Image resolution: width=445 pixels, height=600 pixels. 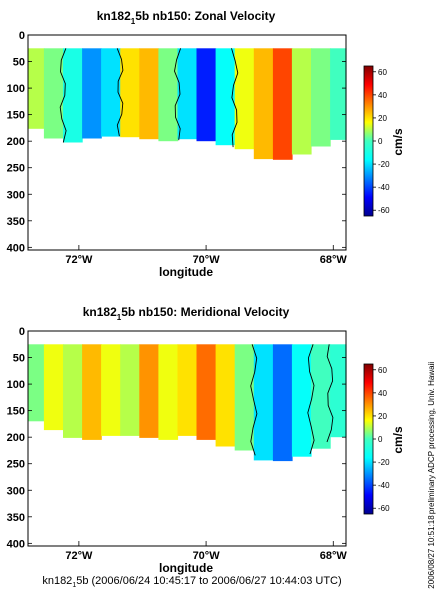 I want to click on x-tick-label: 68°W, so click(x=334, y=260).